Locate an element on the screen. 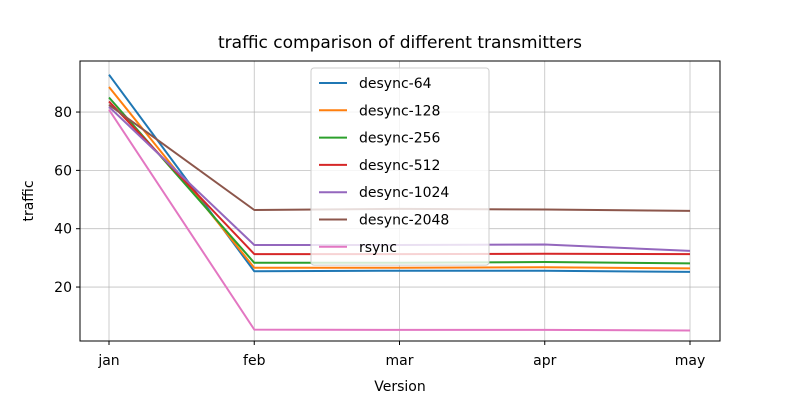 The image size is (800, 400). x-tick-label: mar is located at coordinates (400, 361).